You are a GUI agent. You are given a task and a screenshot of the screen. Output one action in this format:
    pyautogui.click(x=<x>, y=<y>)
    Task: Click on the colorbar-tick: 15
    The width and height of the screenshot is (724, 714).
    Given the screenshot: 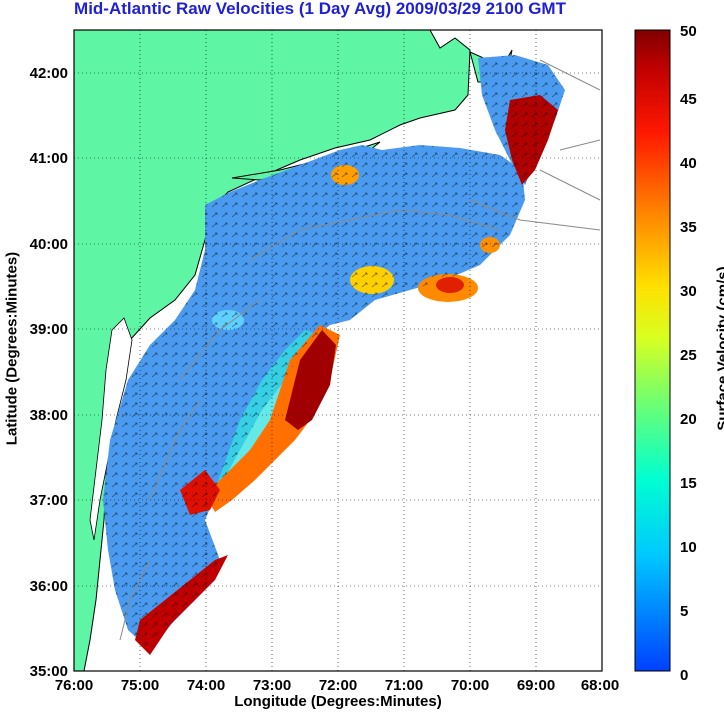 What is the action you would take?
    pyautogui.click(x=688, y=483)
    